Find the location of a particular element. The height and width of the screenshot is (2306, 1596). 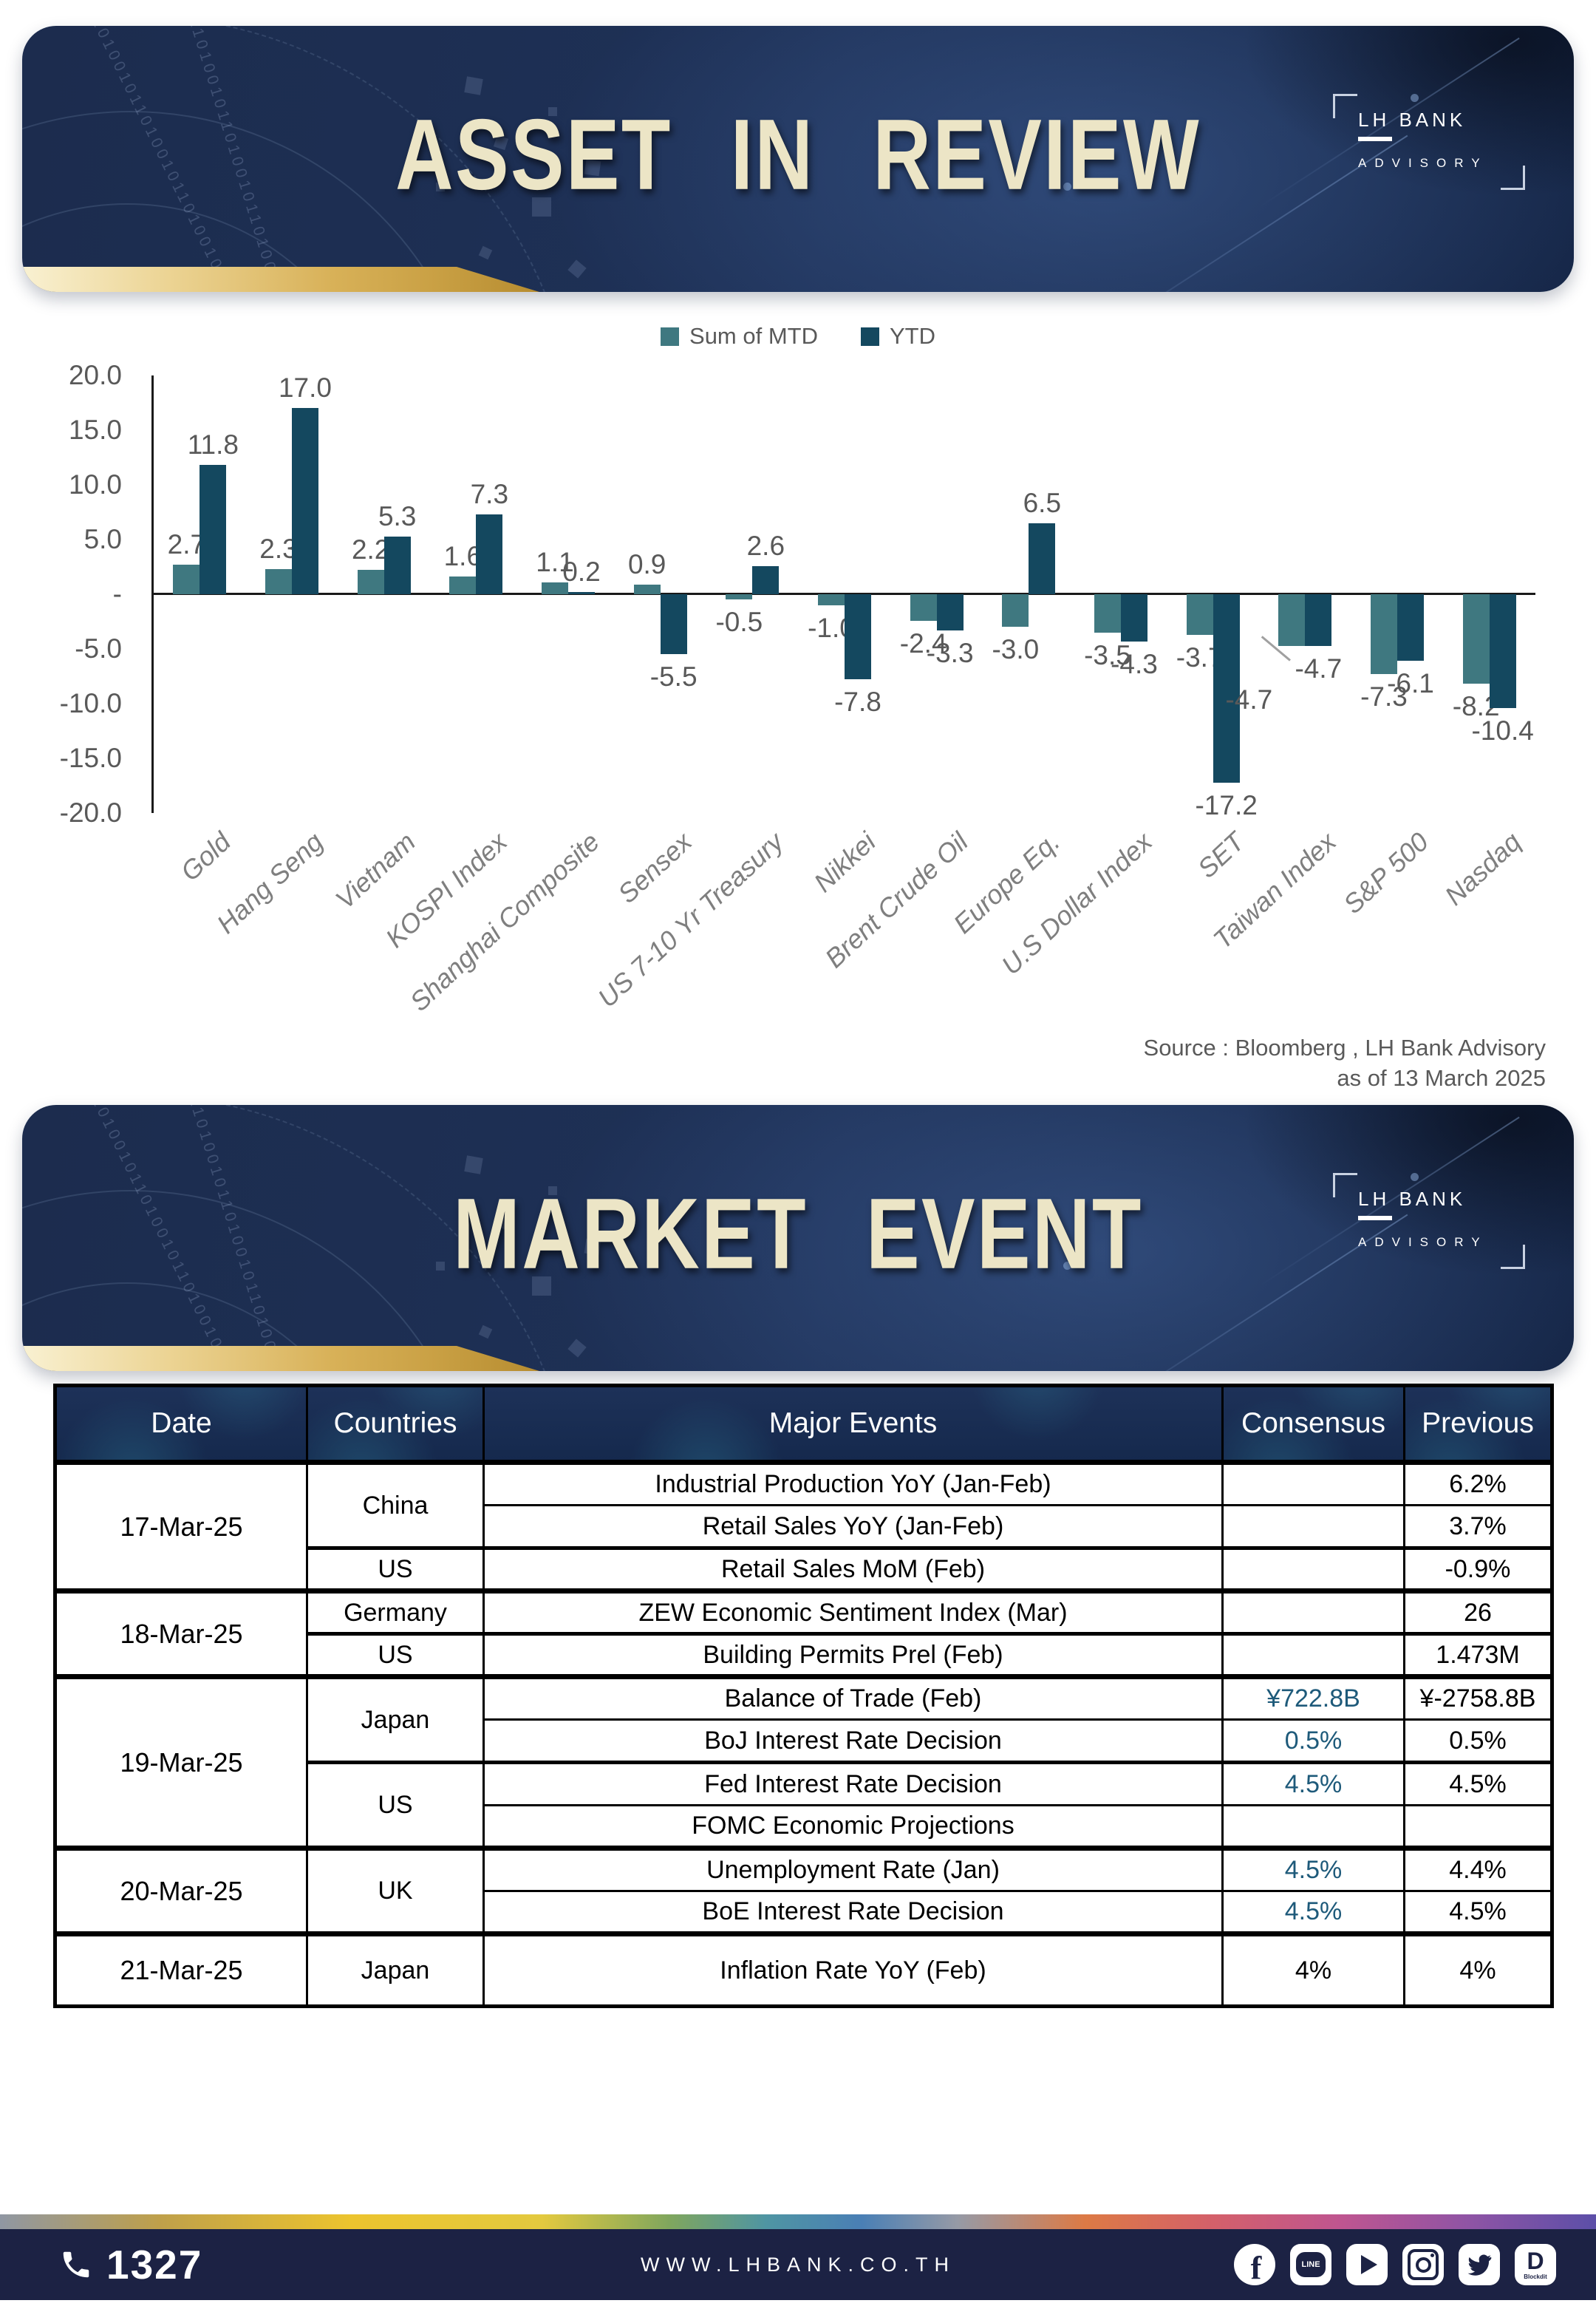

mtd-bar-taiwan-index is located at coordinates (1292, 620).